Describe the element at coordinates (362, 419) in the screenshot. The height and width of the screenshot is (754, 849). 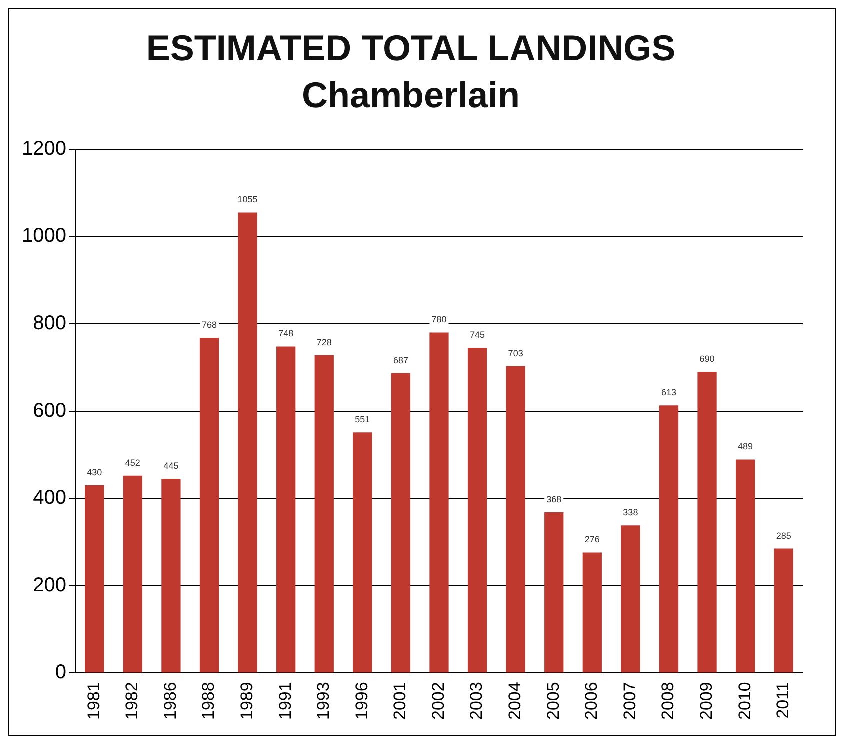
I see `data-label: 551` at that location.